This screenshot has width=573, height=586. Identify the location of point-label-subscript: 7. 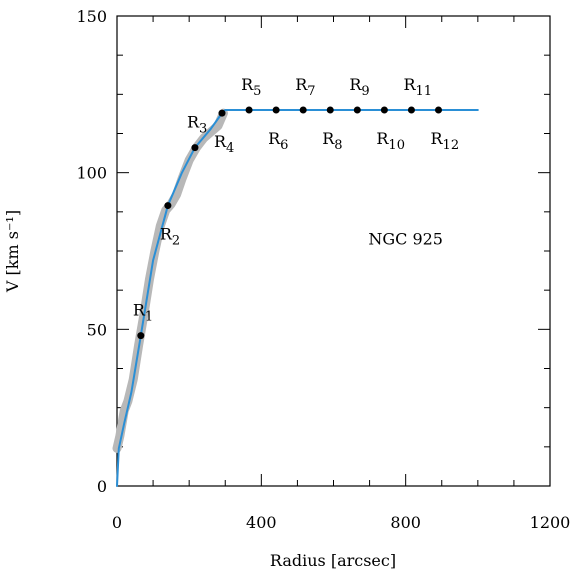
(311, 91).